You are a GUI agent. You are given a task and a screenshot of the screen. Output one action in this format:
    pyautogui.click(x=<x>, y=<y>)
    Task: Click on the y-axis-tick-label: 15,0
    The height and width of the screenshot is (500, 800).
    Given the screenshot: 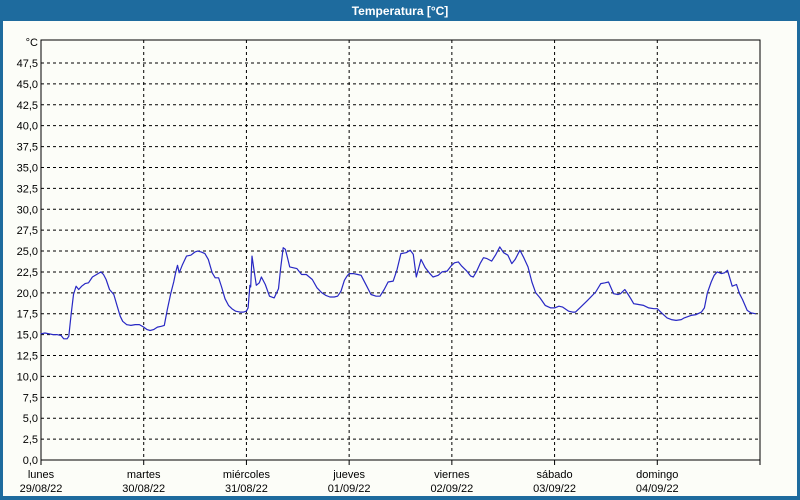 What is the action you would take?
    pyautogui.click(x=27, y=336)
    